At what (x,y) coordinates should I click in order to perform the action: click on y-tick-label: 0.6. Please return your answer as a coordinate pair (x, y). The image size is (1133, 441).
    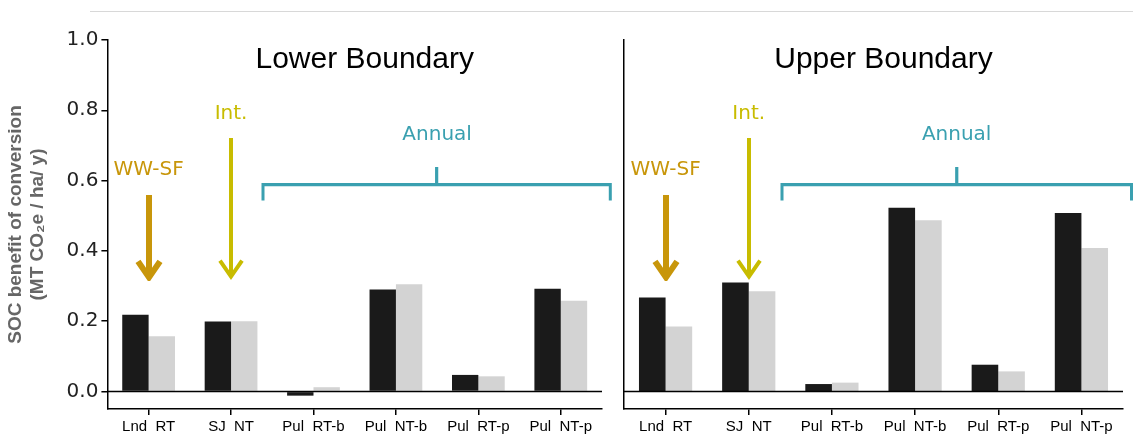
    Looking at the image, I should click on (82, 178).